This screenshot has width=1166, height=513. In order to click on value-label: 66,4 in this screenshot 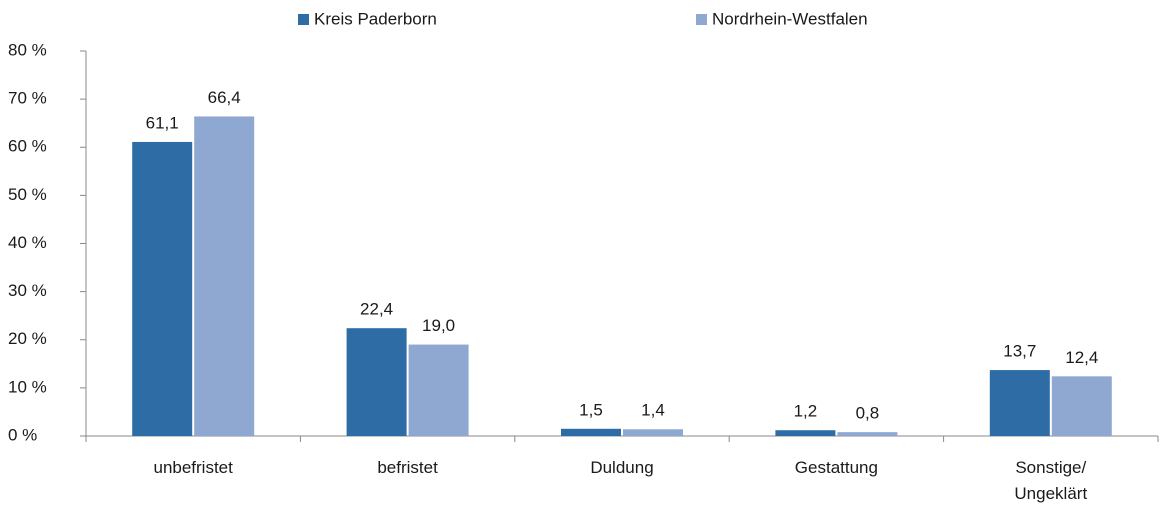, I will do `click(224, 97)`.